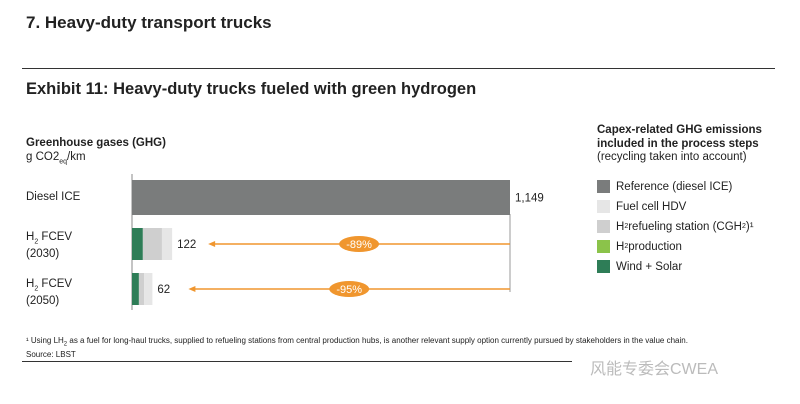 This screenshot has height=404, width=800. I want to click on total-label: 62, so click(163, 290).